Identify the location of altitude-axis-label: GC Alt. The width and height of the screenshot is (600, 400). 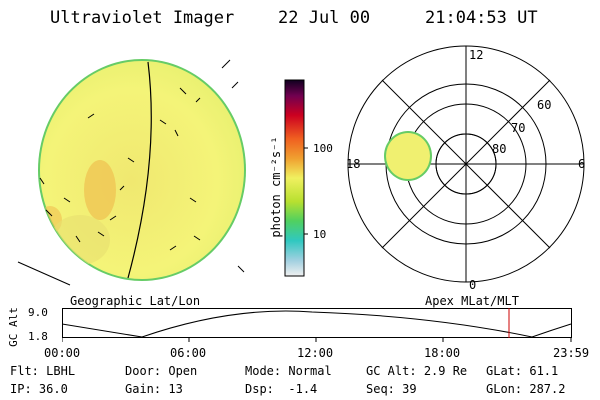
(13, 327).